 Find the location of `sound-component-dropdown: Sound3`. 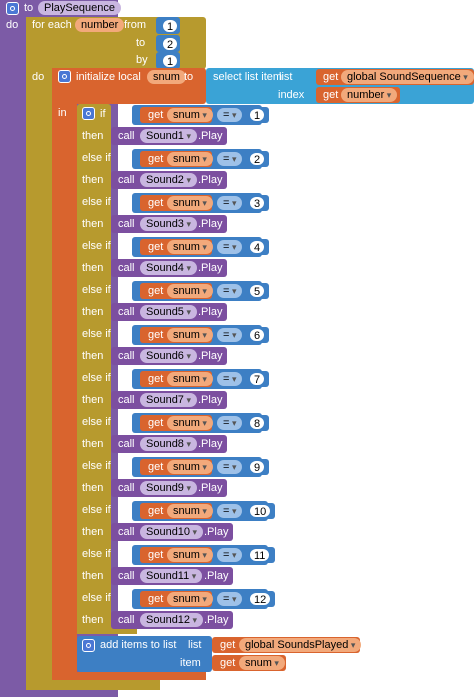

sound-component-dropdown: Sound3 is located at coordinates (168, 224).